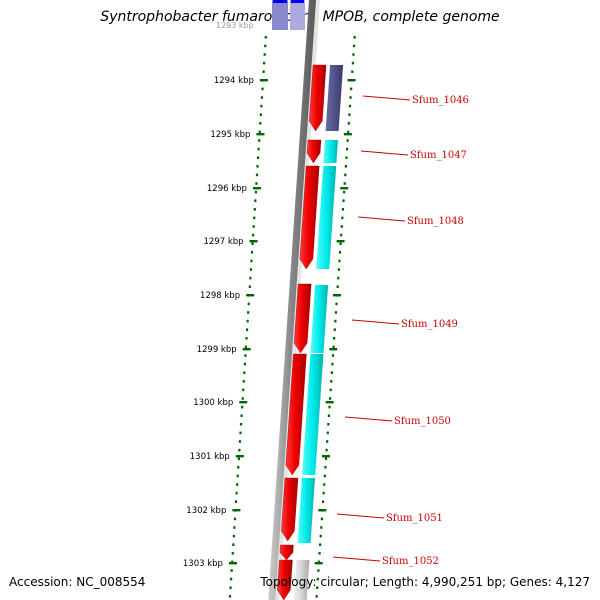 Image resolution: width=600 pixels, height=600 pixels. Describe the element at coordinates (224, 242) in the screenshot. I see `scale-tick-label: 1297 kbp` at that location.